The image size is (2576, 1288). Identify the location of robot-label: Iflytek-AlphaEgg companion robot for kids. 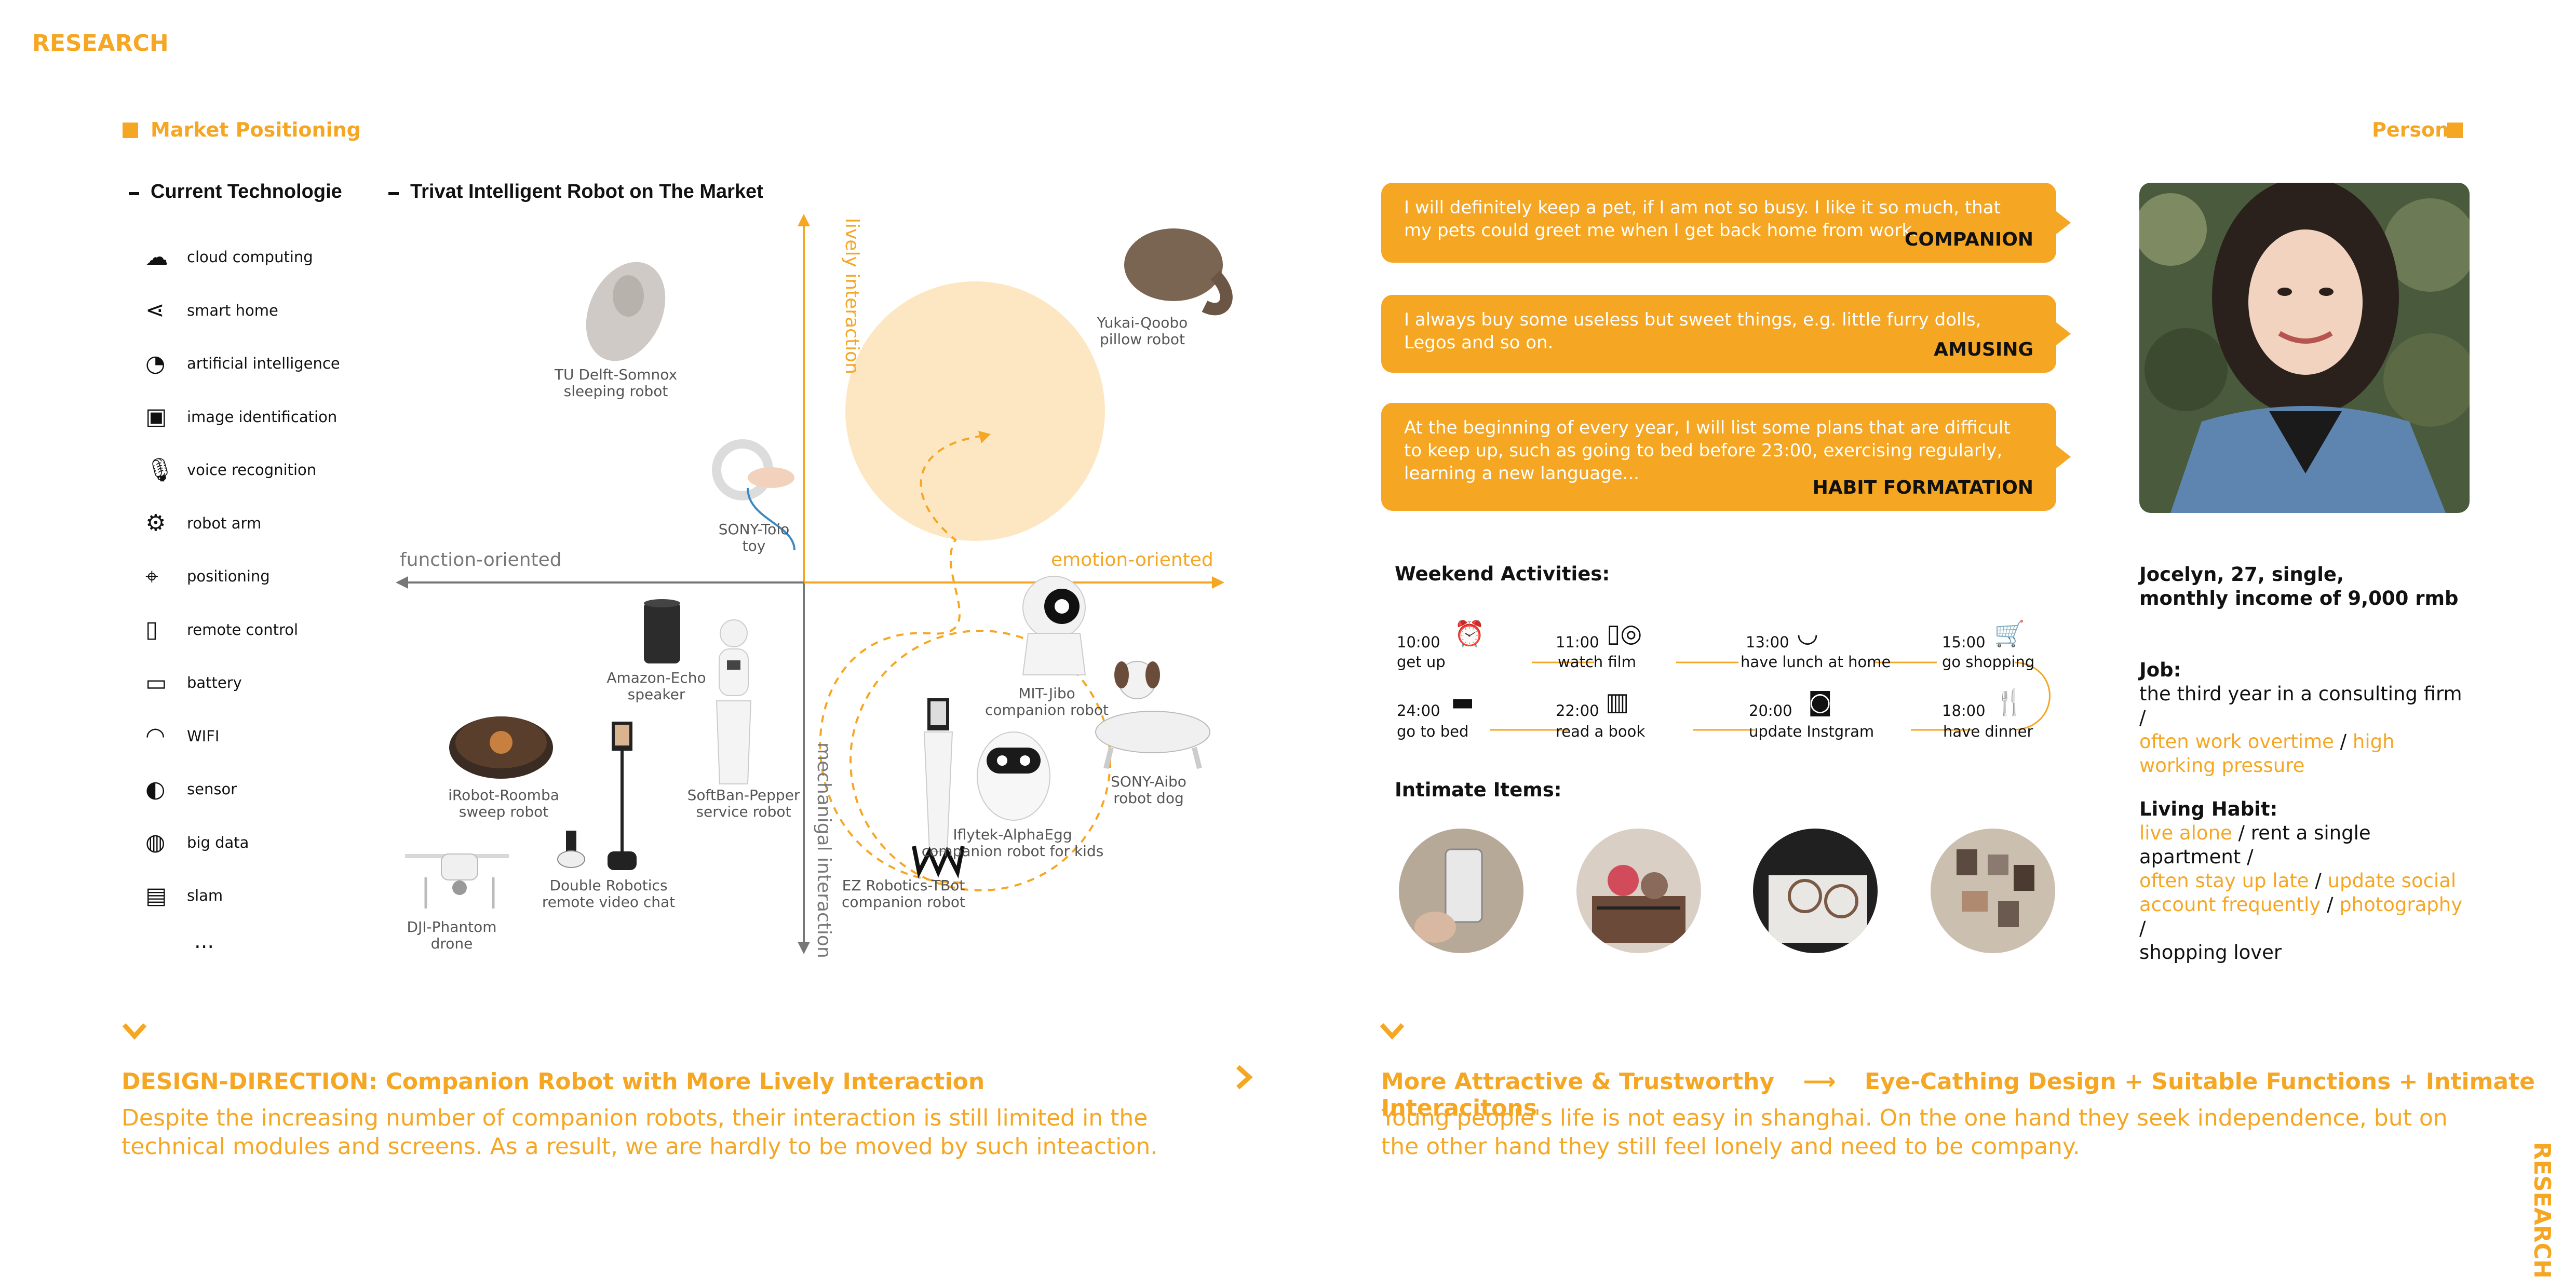
(1012, 843).